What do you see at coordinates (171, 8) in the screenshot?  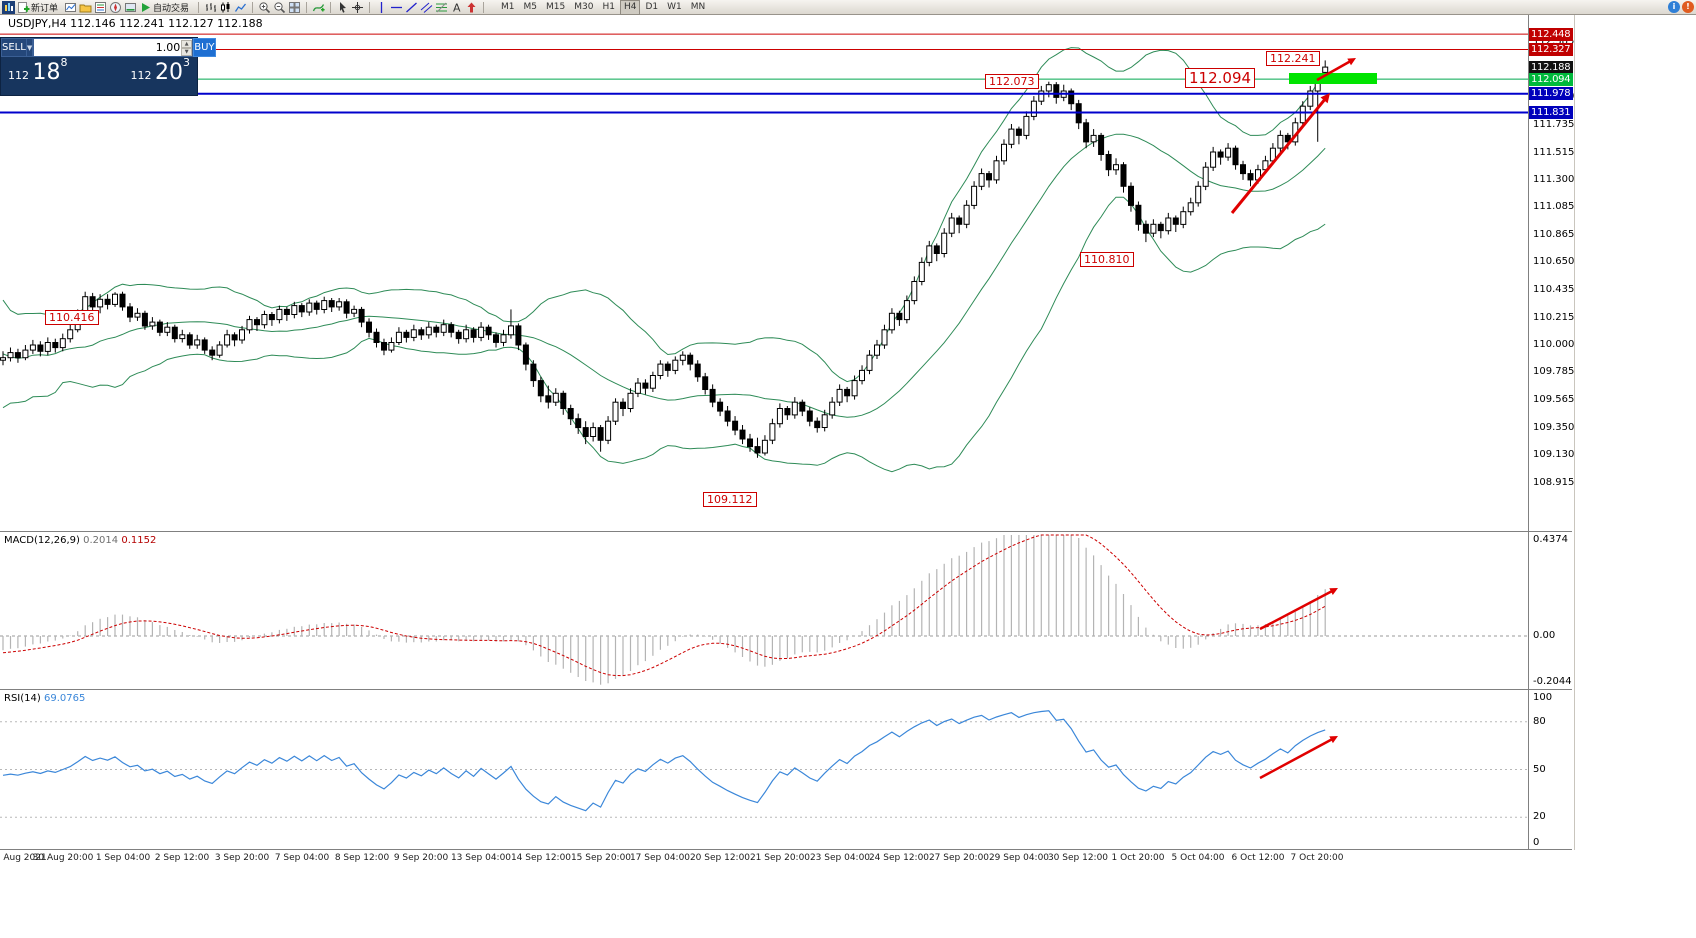 I see `auto-trading-label: 自动交易` at bounding box center [171, 8].